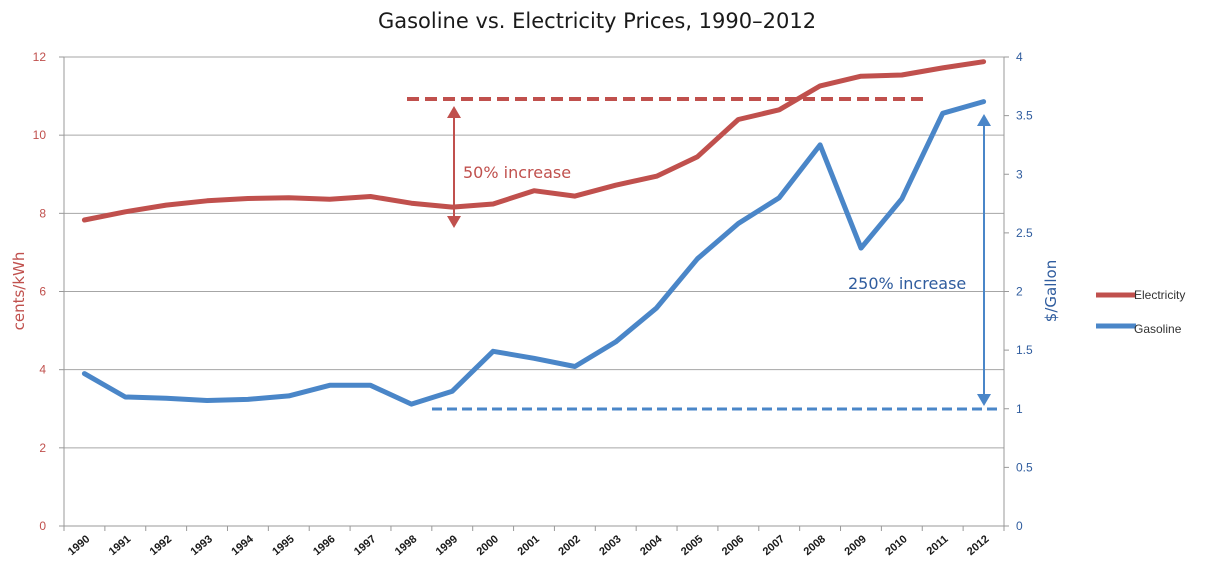 This screenshot has width=1209, height=575. I want to click on electricity-increase-label: 50% increase, so click(517, 172).